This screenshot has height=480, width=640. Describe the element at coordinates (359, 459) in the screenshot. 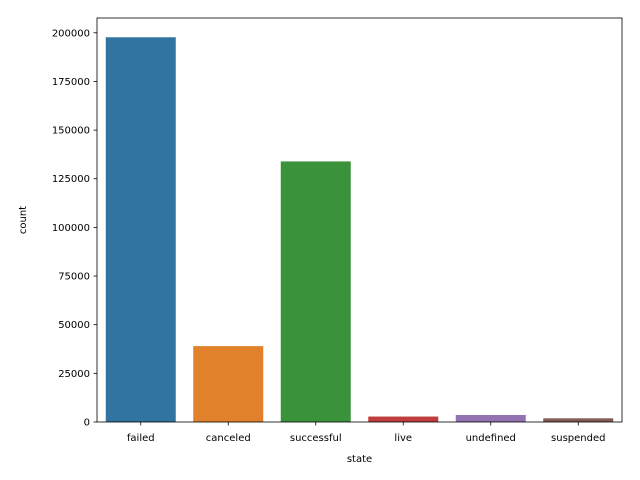

I see `x-axis-label: state` at that location.